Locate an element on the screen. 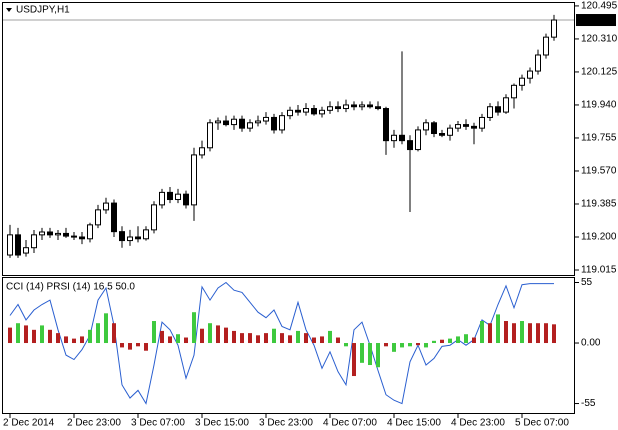 The image size is (618, 430). x-tick-label: 4 Dec 07:00 is located at coordinates (350, 423).